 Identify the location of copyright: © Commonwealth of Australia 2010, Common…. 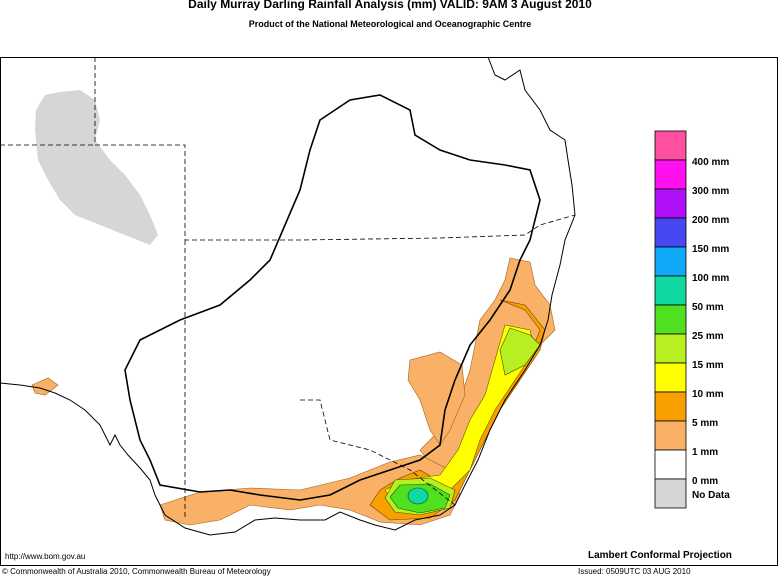
(136, 571).